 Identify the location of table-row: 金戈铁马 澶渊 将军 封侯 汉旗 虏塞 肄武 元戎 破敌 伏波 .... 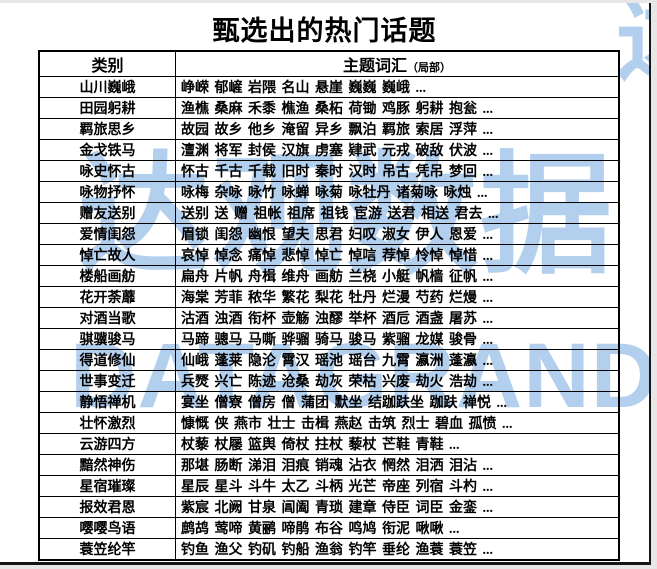
(329, 150).